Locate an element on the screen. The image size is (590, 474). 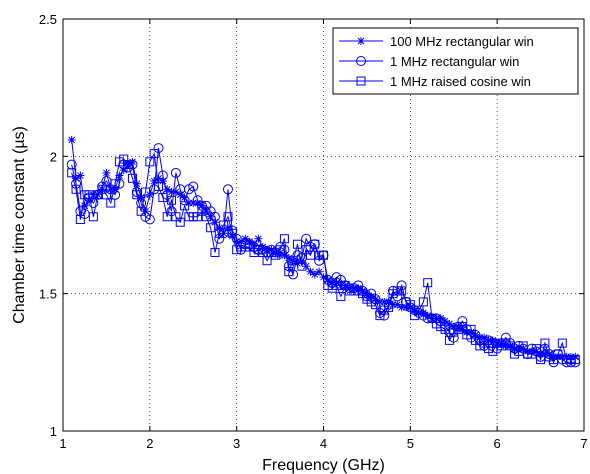
legend-label: 1 MHz rectangular win is located at coordinates (454, 61).